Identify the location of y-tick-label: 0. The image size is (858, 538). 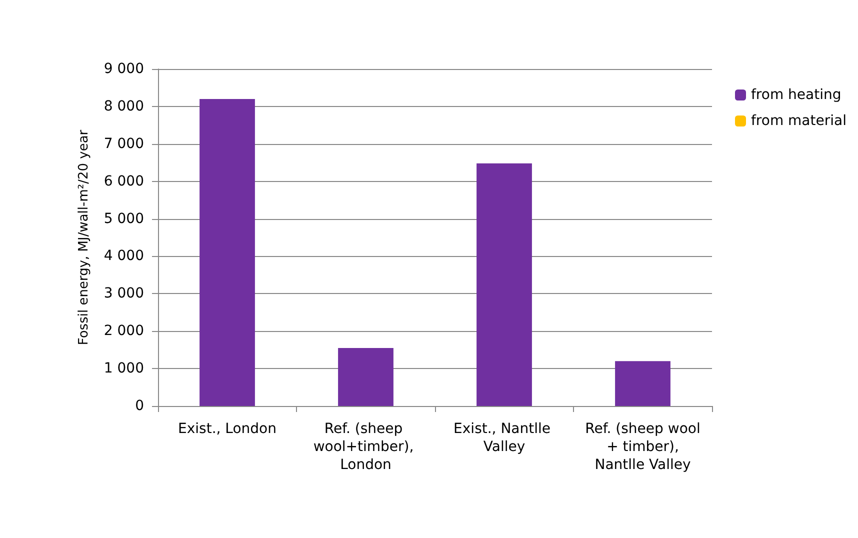
(139, 406).